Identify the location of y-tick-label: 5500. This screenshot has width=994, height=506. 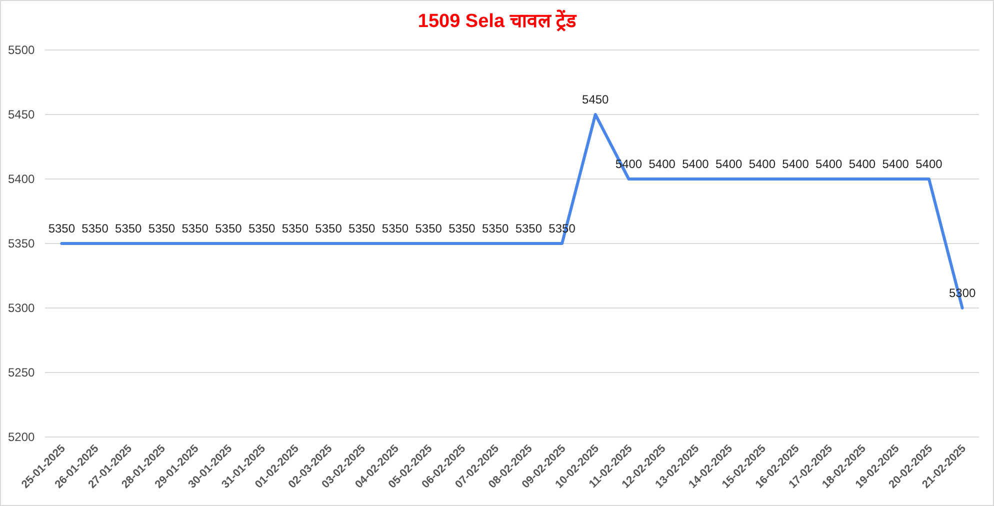
(22, 50).